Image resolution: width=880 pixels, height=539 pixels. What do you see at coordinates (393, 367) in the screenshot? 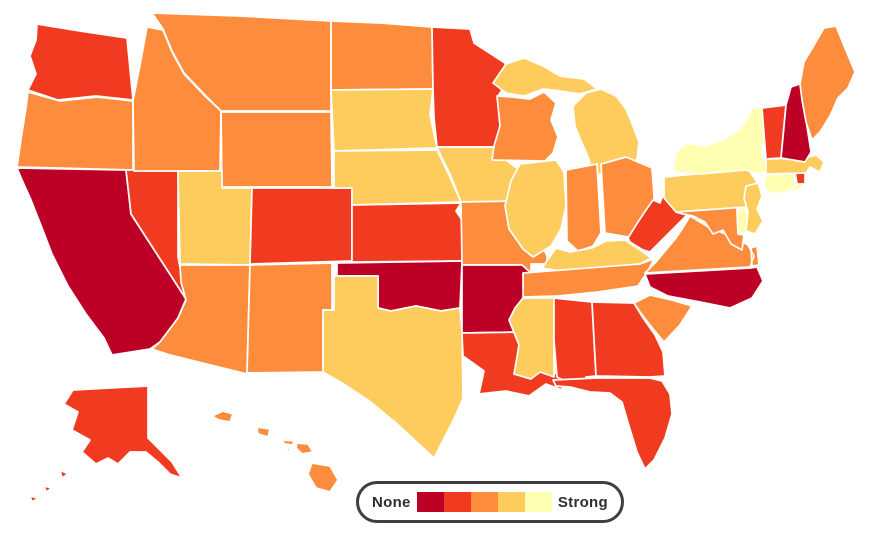
I see `state-TX: Texas` at bounding box center [393, 367].